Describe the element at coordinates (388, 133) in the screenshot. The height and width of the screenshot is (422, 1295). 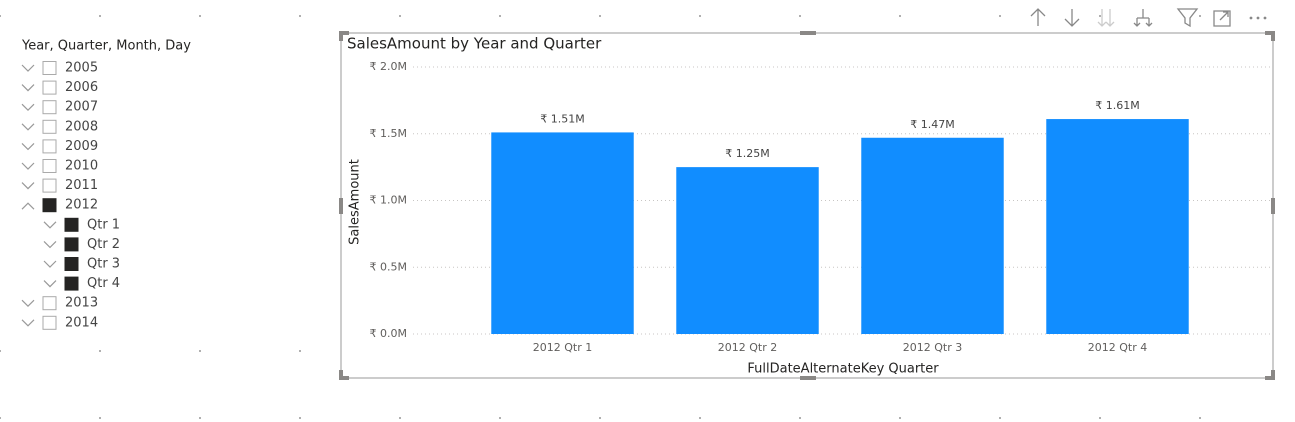
I see `y-tick-label: ₹ 1.5M` at that location.